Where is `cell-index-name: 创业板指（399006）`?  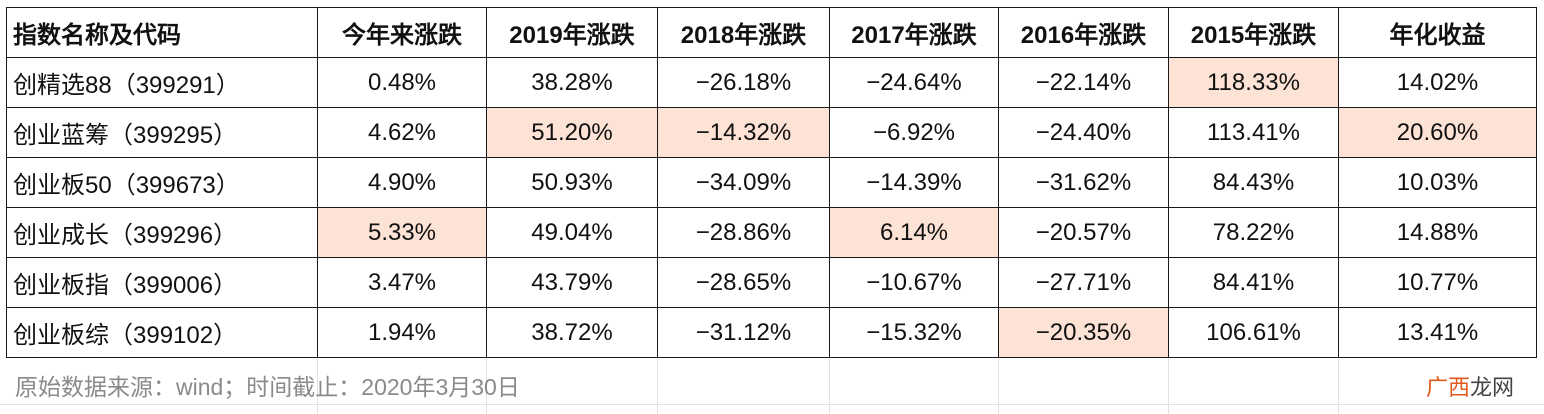 cell-index-name: 创业板指（399006） is located at coordinates (162, 282).